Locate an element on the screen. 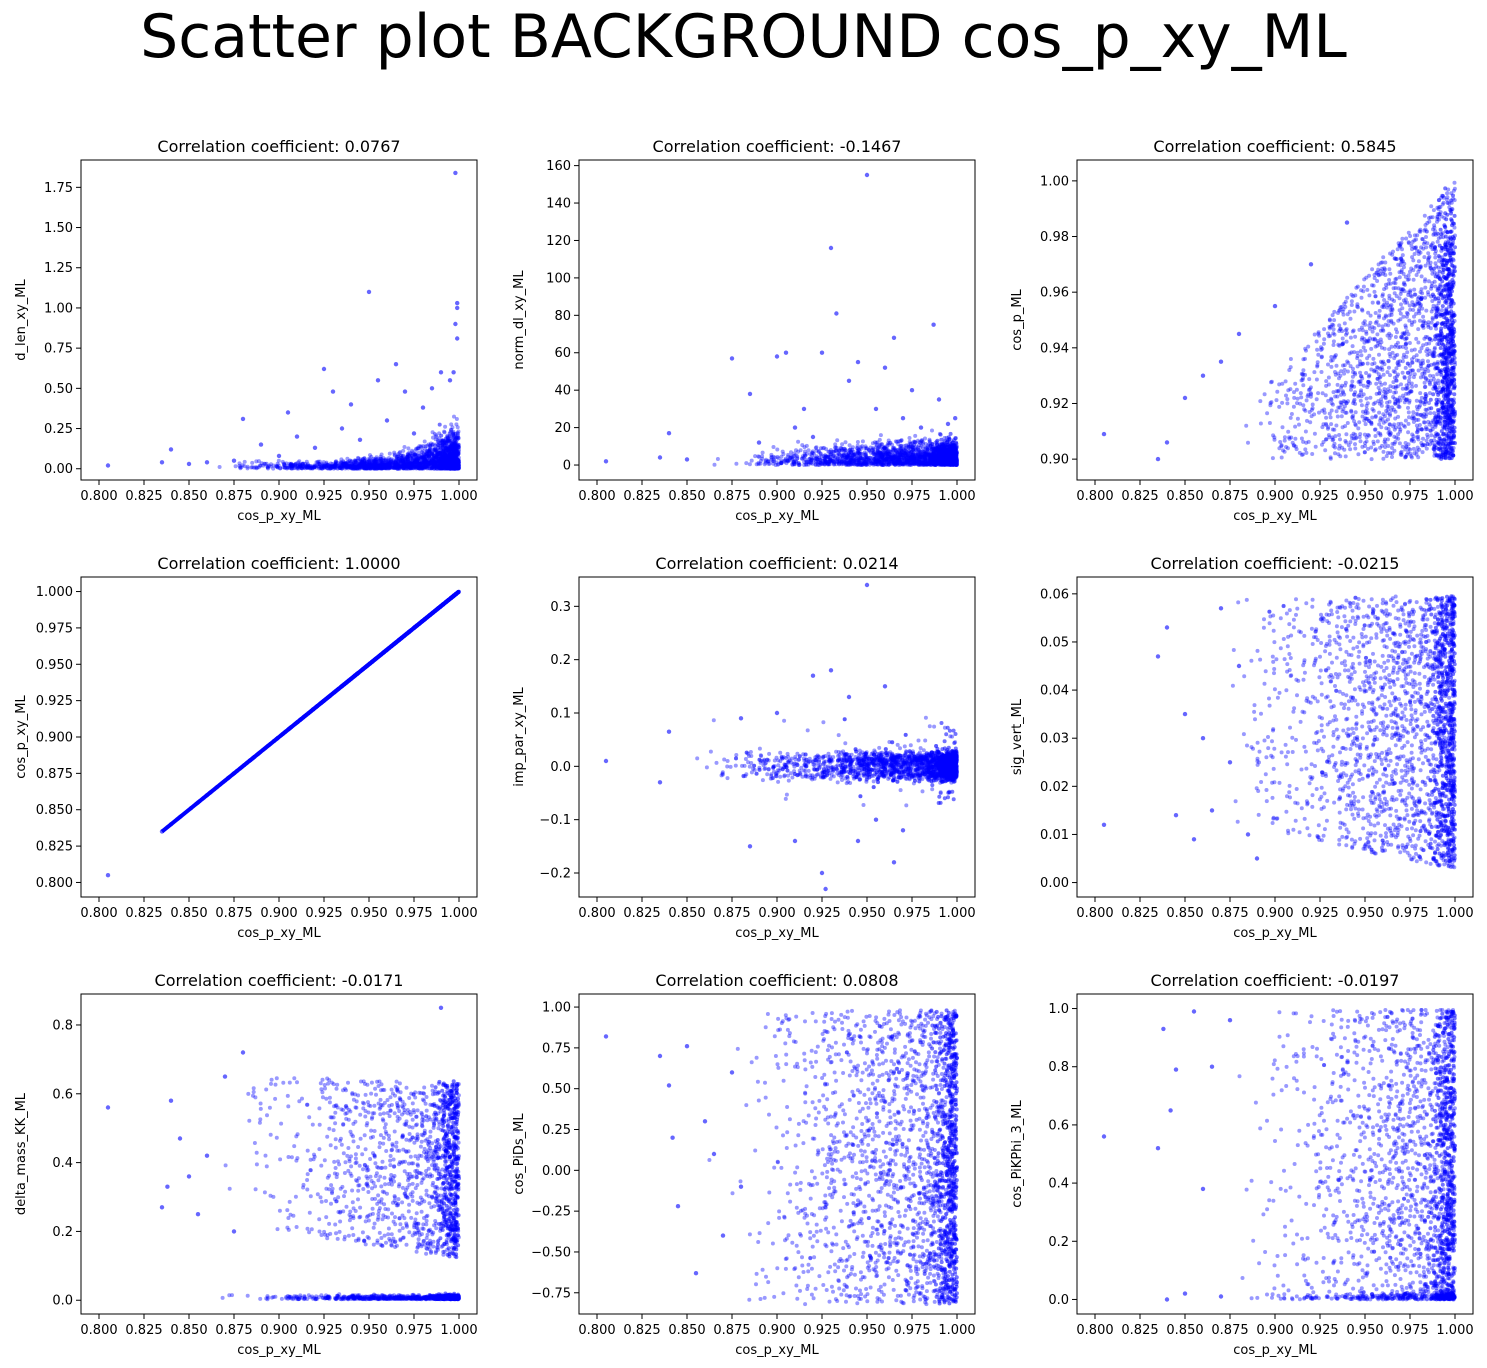 The image size is (1487, 1368). axes-frame is located at coordinates (279, 320).